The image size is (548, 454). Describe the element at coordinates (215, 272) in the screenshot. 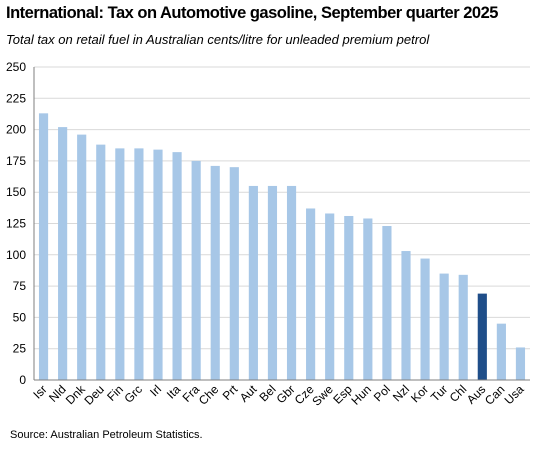

I see `bar-che` at that location.